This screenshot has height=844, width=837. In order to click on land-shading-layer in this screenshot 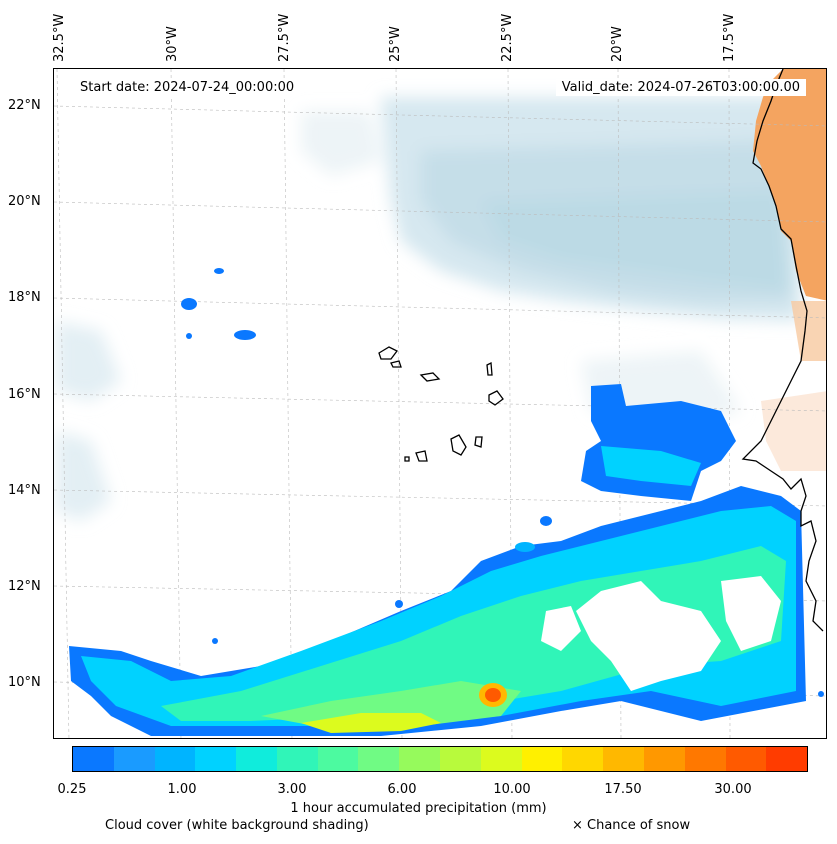, I will do `click(789, 270)`.